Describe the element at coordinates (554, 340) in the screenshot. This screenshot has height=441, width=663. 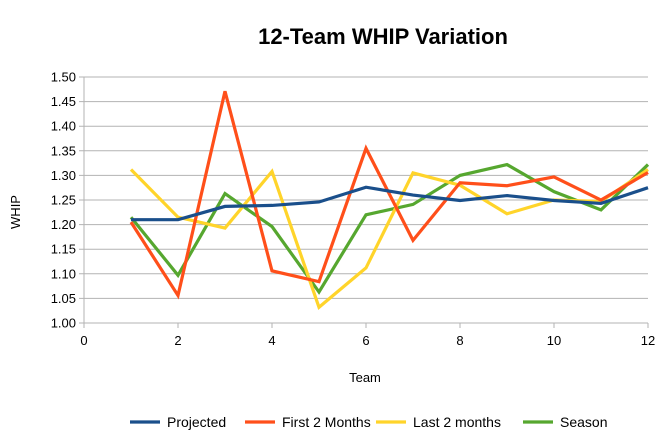
I see `x-tick-label: 10` at that location.